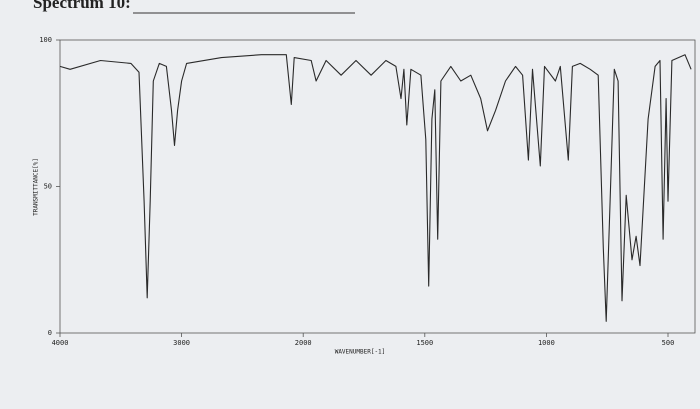 The height and width of the screenshot is (409, 700). What do you see at coordinates (48, 187) in the screenshot?
I see `y-tick-label: 50` at bounding box center [48, 187].